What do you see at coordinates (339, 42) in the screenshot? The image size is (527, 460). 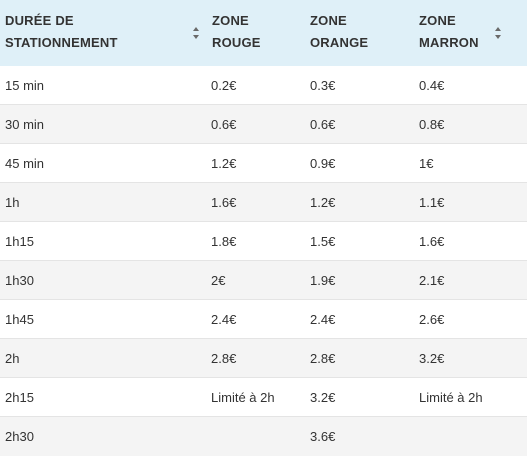 I see `header-line-2: ORANGE` at bounding box center [339, 42].